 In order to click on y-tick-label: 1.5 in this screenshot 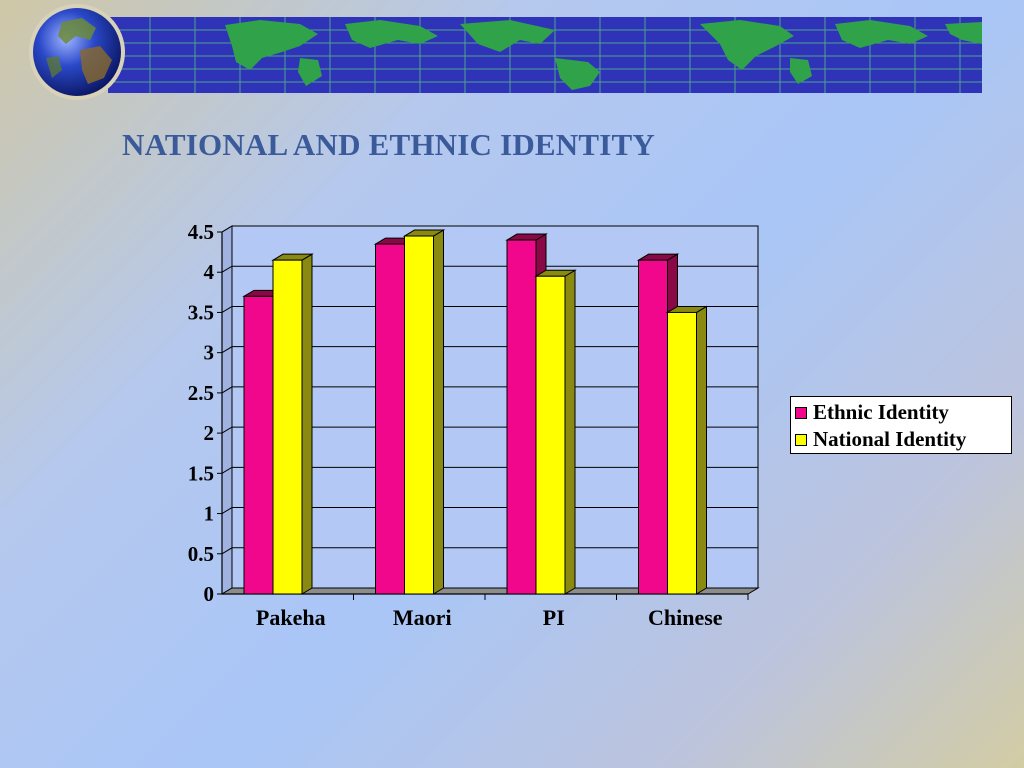, I will do `click(201, 473)`.